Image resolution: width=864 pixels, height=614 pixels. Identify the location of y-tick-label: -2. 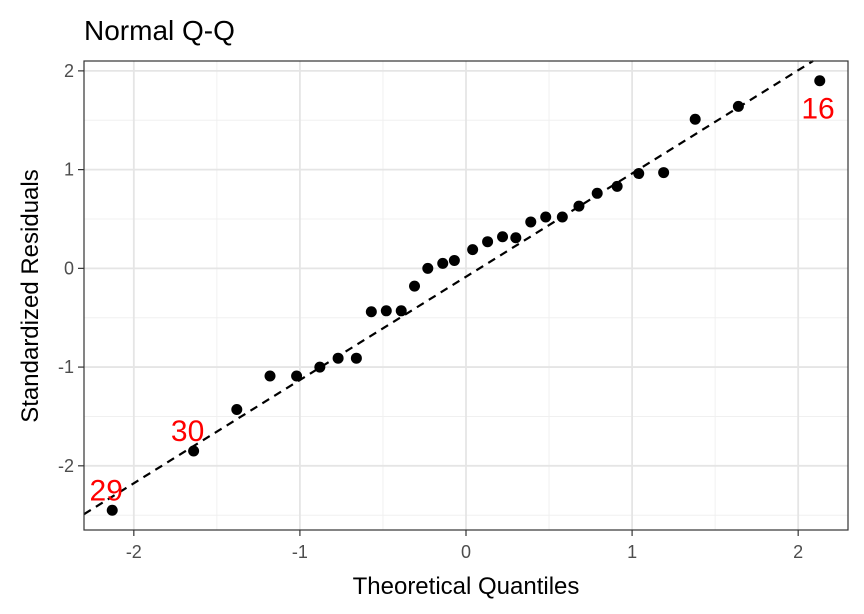
(66, 466).